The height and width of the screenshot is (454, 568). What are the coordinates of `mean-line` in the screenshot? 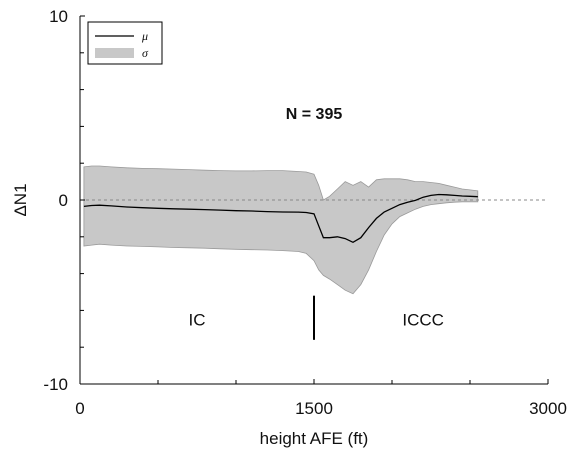 It's located at (280, 218).